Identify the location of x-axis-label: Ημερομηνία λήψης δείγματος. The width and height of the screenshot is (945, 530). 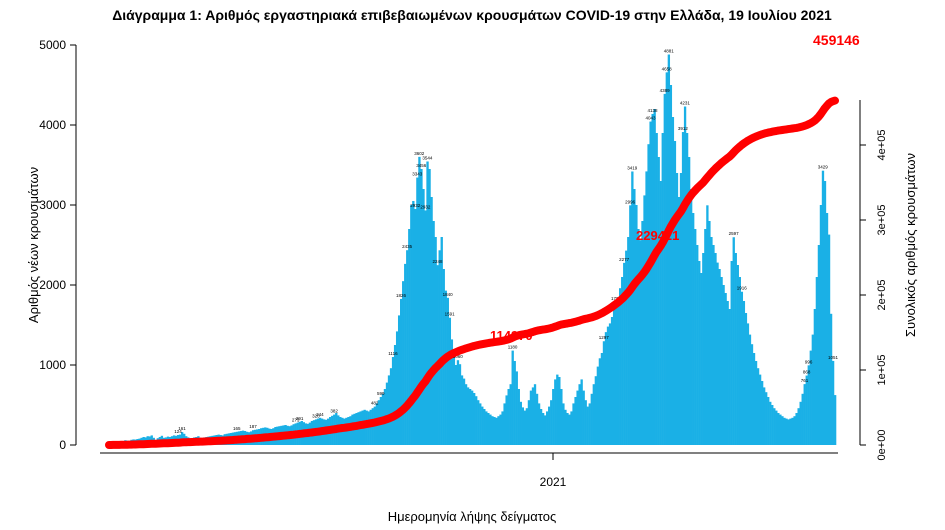
(472, 516).